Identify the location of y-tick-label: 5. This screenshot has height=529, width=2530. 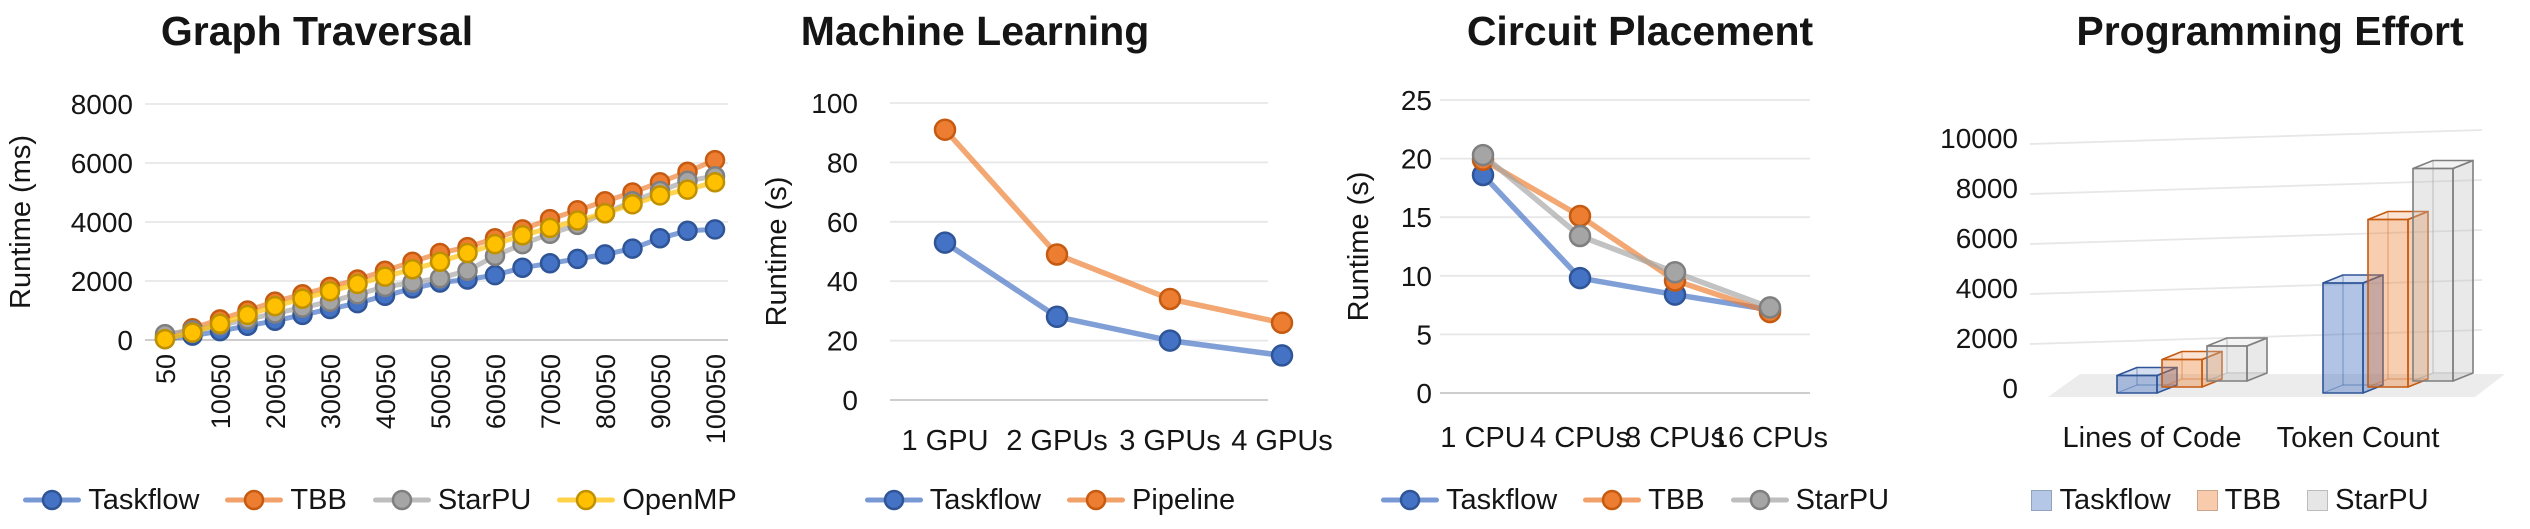
(1424, 334).